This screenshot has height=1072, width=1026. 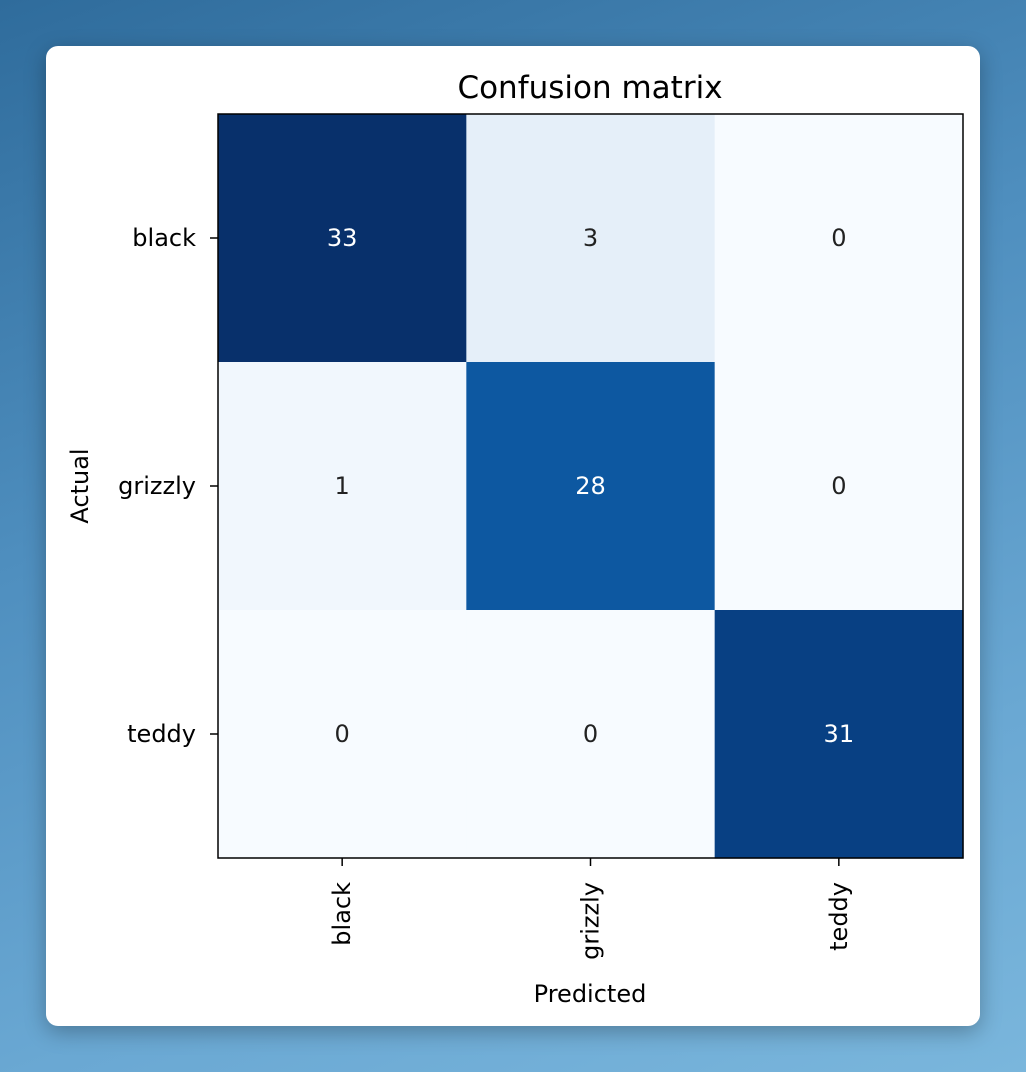 I want to click on x-axis-label: Predicted, so click(x=590, y=994).